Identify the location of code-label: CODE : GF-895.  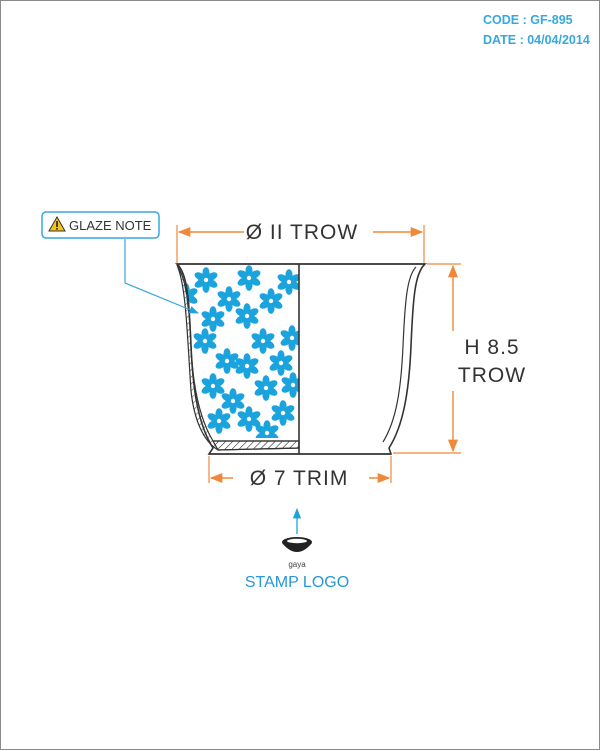
(528, 20).